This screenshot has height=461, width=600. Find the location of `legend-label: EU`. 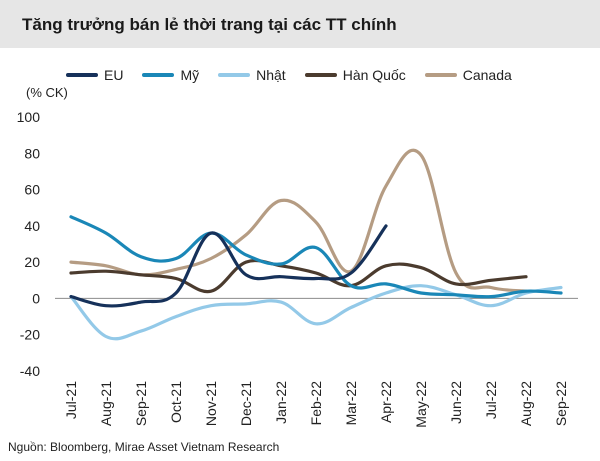

legend-label: EU is located at coordinates (114, 75).